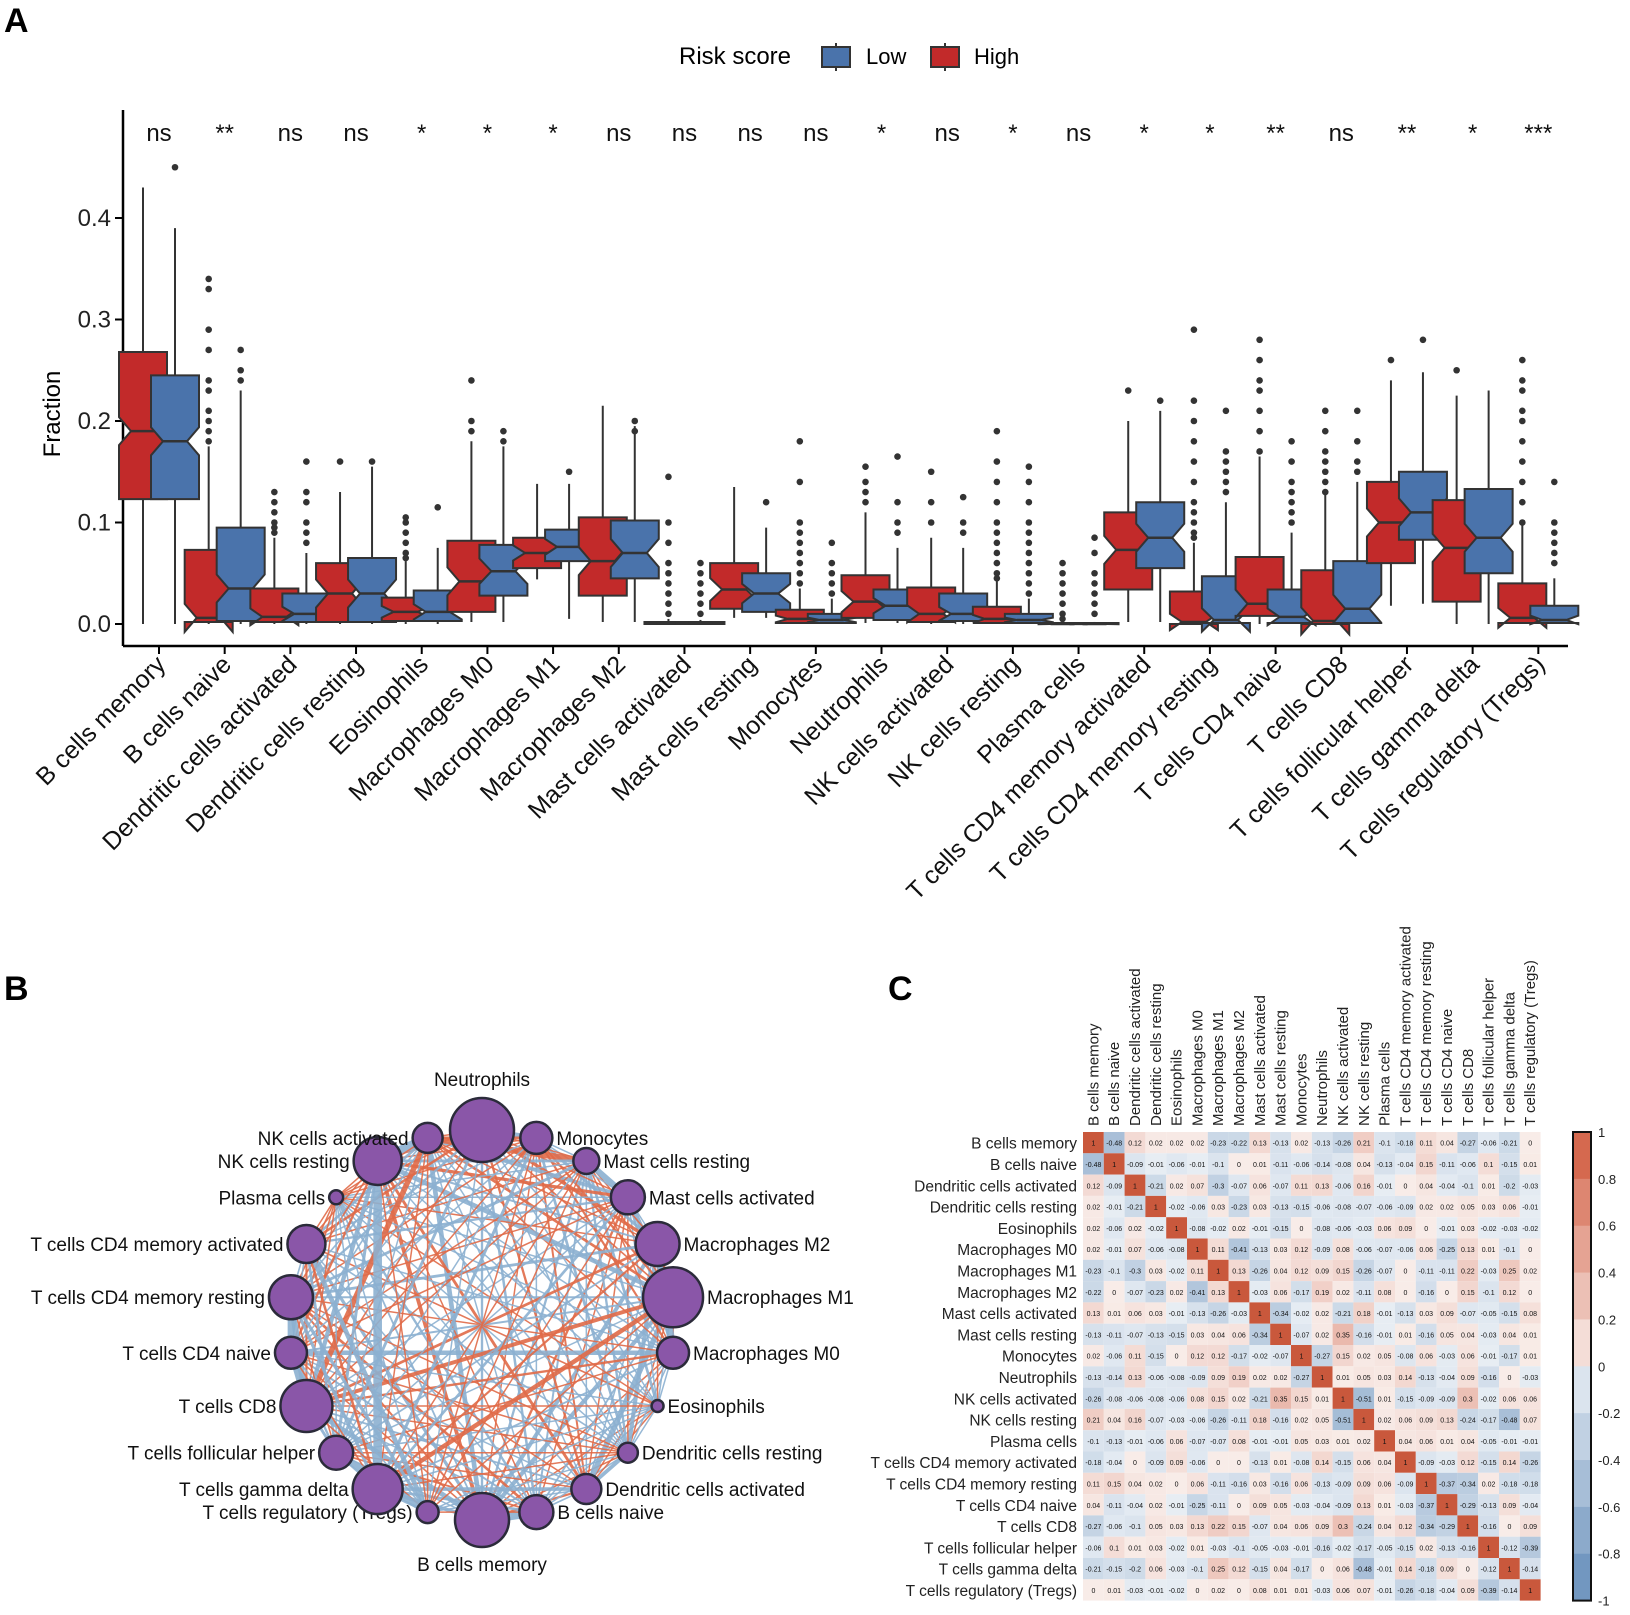 The height and width of the screenshot is (1615, 1630). I want to click on heatmap-value: 0.04, so click(1385, 1463).